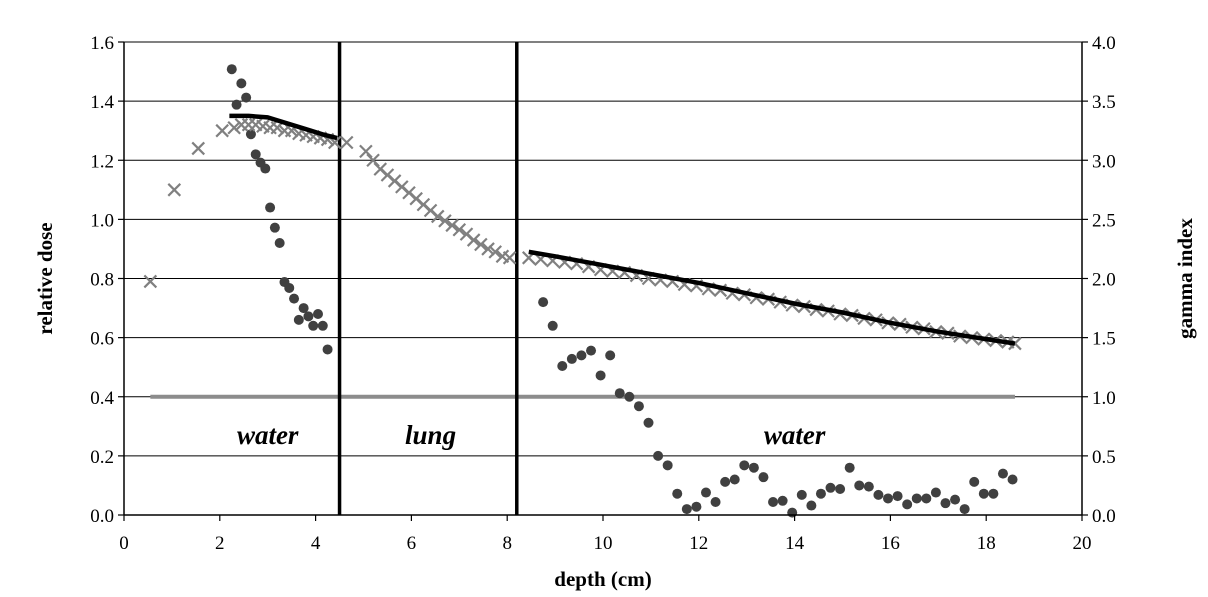 The width and height of the screenshot is (1208, 597). I want to click on region-label: lung, so click(430, 435).